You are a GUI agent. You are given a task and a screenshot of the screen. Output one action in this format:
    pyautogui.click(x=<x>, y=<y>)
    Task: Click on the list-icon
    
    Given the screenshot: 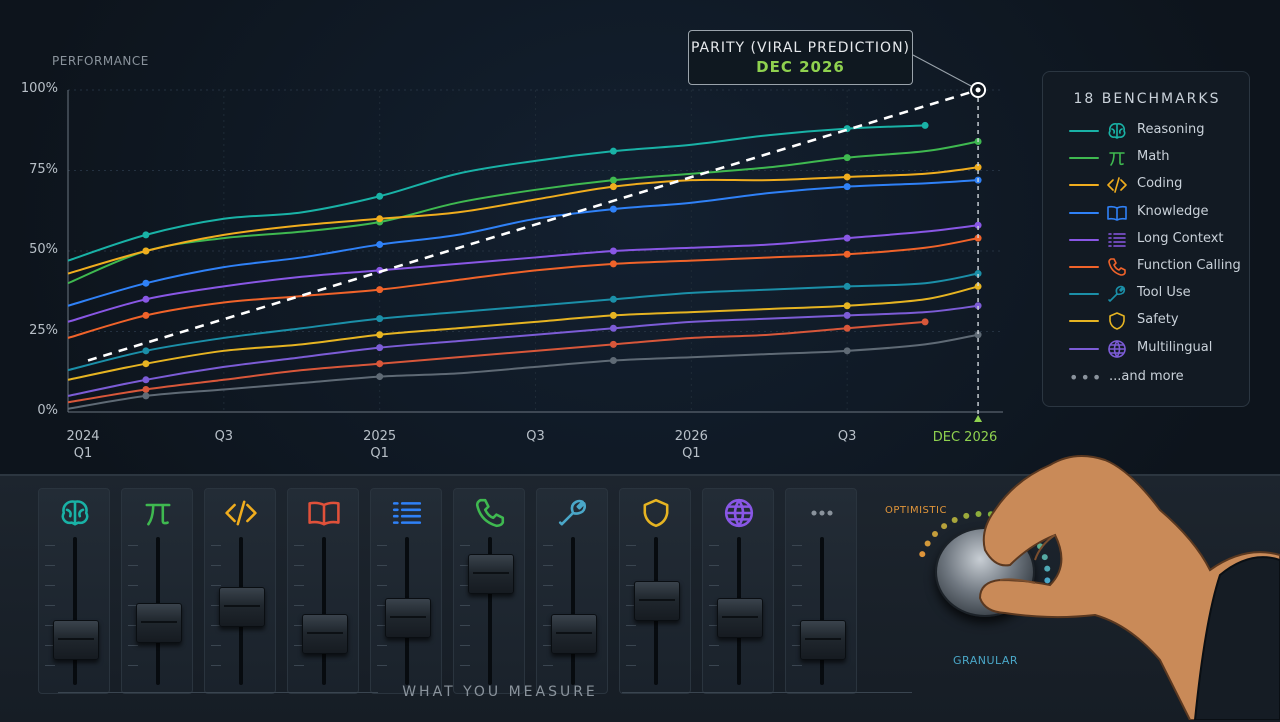 What is the action you would take?
    pyautogui.click(x=407, y=513)
    